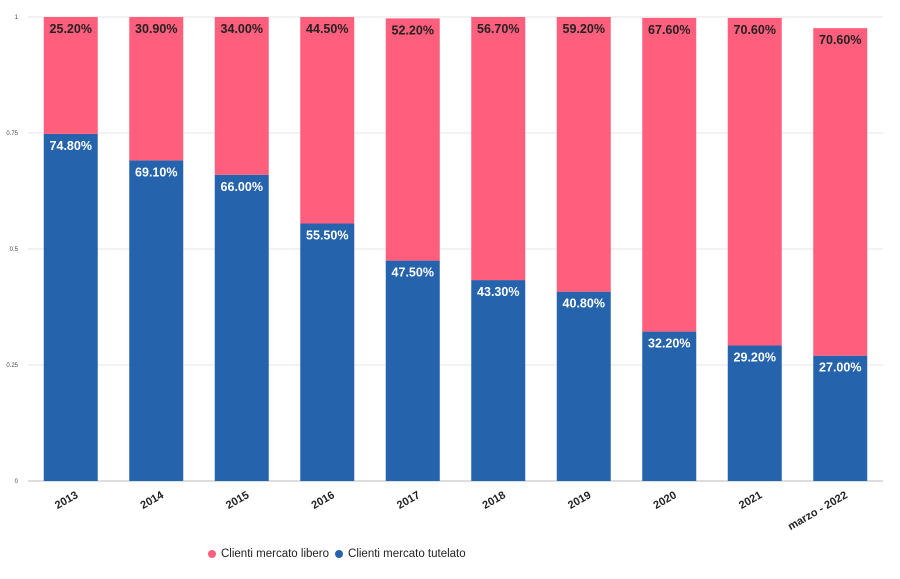  I want to click on data-label-tutelato: 29.20%, so click(755, 358).